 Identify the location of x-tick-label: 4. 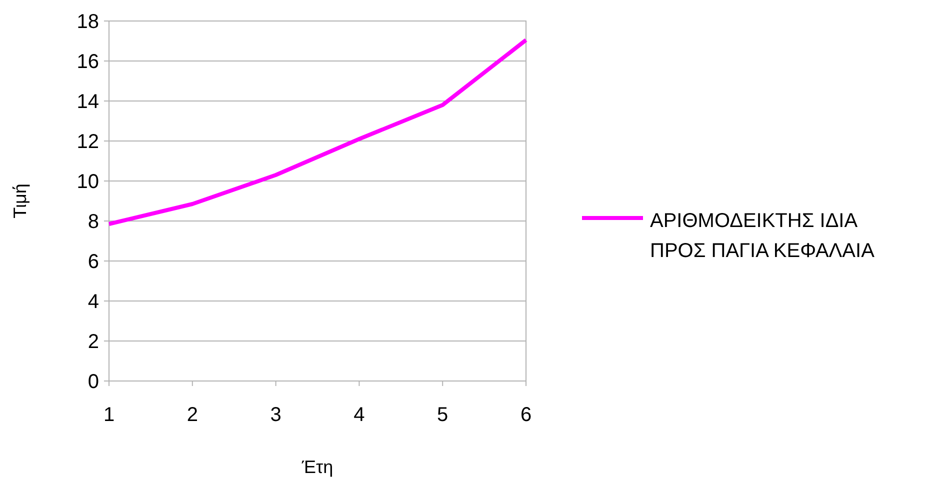
(359, 415).